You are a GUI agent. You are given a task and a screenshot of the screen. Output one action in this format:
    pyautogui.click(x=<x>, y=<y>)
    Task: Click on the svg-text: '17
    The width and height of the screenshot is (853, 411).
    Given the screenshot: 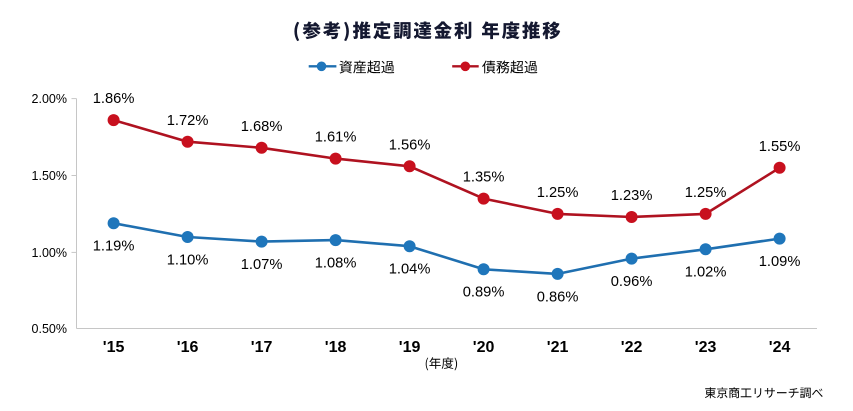 What is the action you would take?
    pyautogui.click(x=262, y=347)
    